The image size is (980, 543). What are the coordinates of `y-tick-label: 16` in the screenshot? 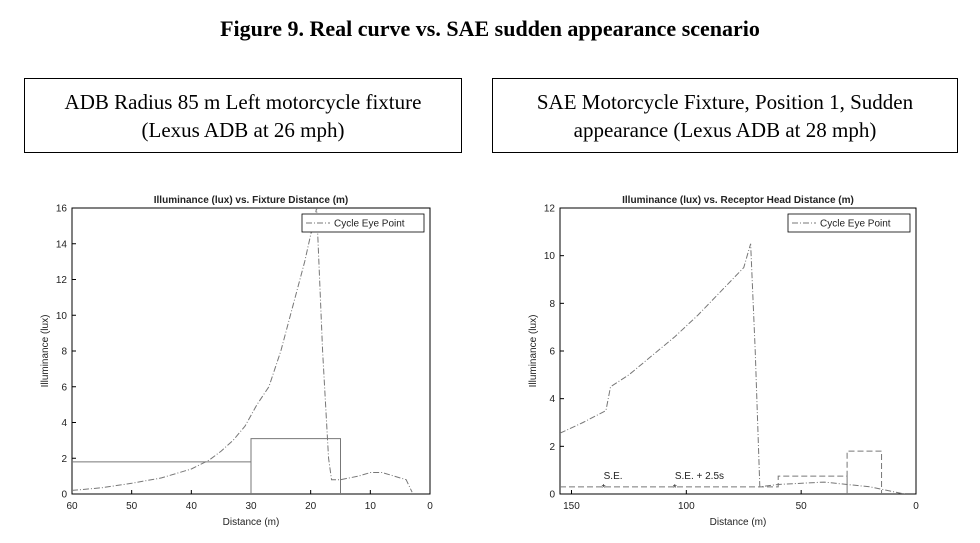 It's located at (62, 209).